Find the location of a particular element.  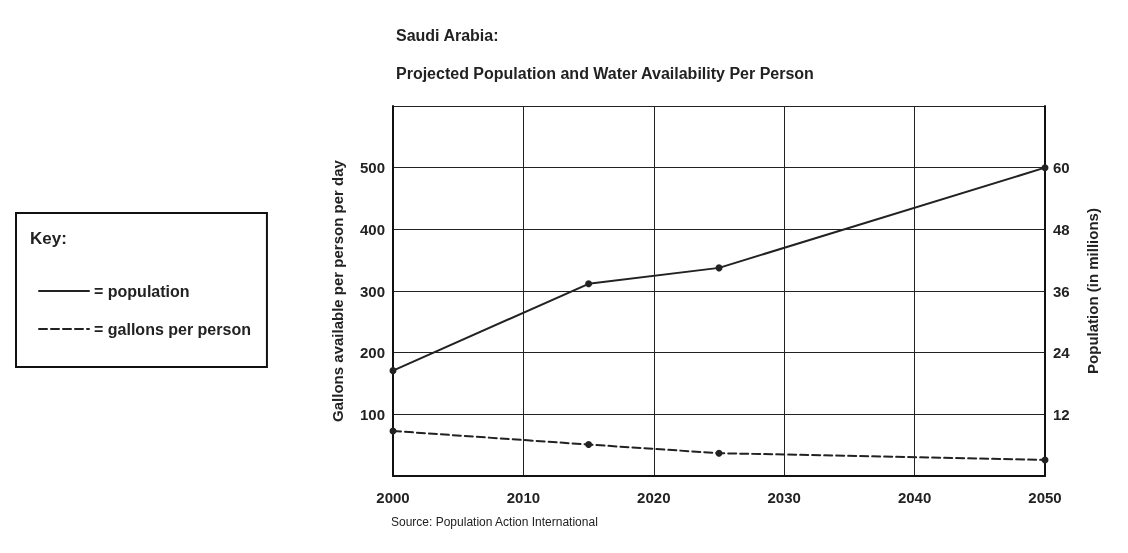

chart-title: Saudi Arabia: is located at coordinates (447, 35).